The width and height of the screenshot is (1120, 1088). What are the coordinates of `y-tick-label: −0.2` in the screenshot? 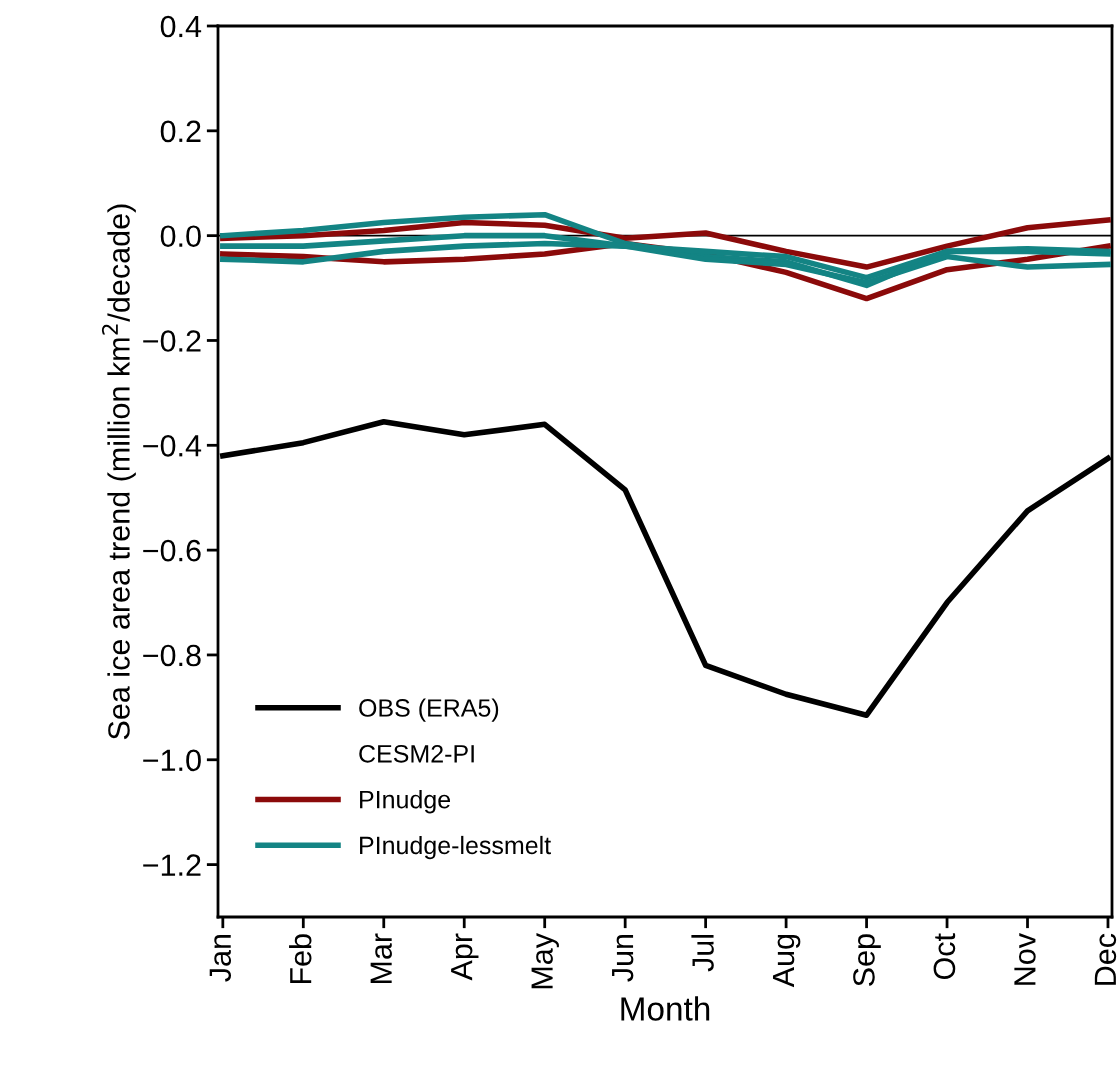 It's located at (172, 341).